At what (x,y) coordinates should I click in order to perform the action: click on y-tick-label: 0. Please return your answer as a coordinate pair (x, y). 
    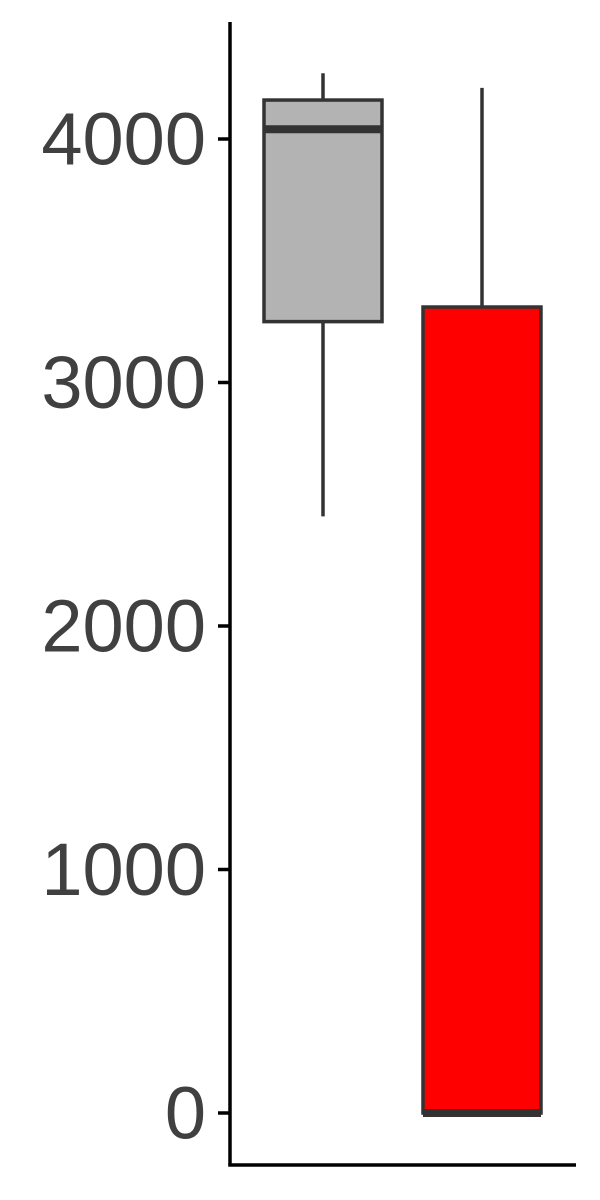
    Looking at the image, I should click on (185, 1113).